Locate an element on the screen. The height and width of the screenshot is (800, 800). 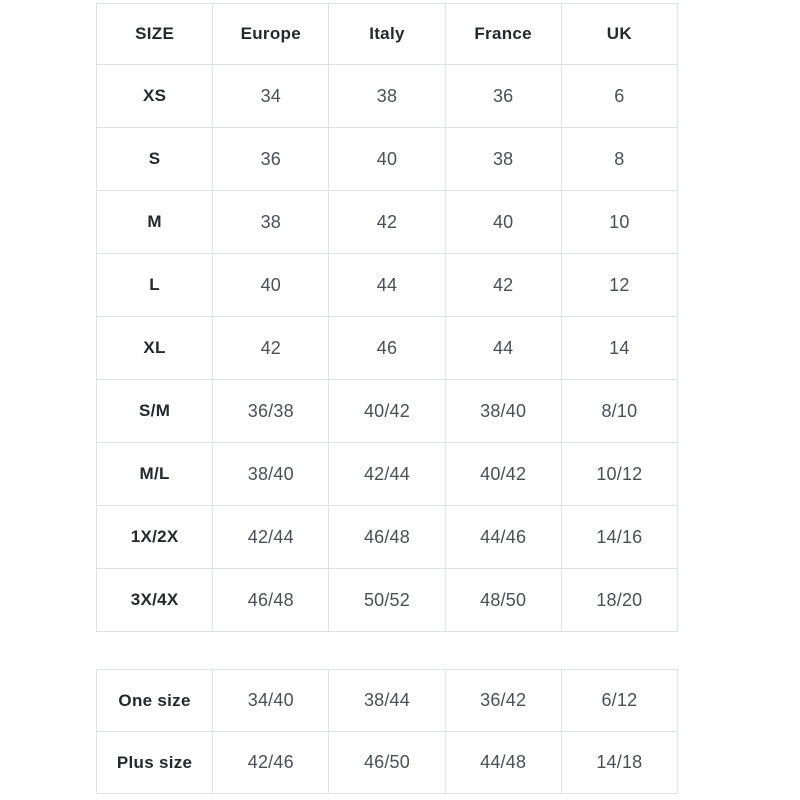
table-row: L 40 44 42 12 is located at coordinates (387, 285).